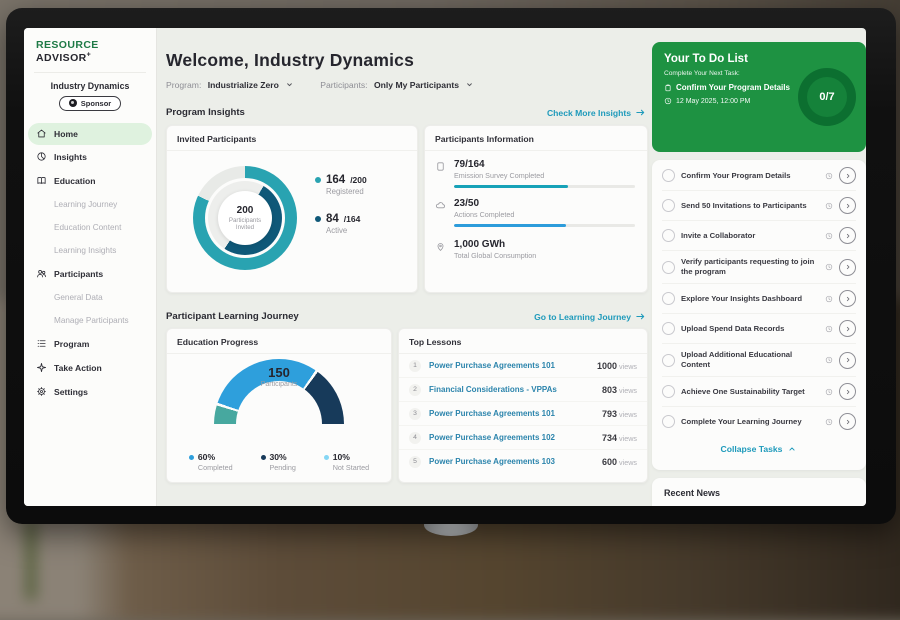 This screenshot has width=900, height=620. What do you see at coordinates (492, 461) in the screenshot?
I see `lesson-link: Power Purchase Agreements 103` at bounding box center [492, 461].